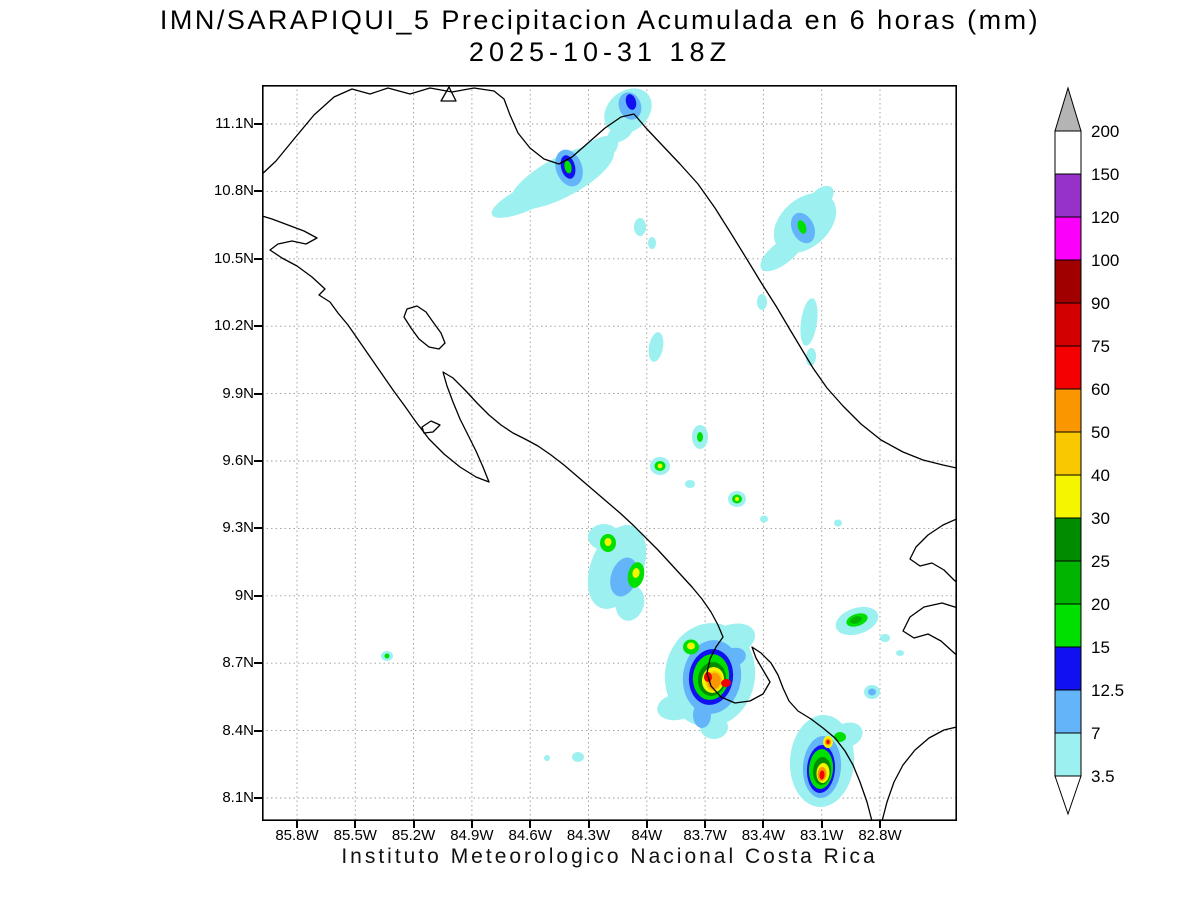  I want to click on lon-tick-label: 85.8W, so click(297, 835).